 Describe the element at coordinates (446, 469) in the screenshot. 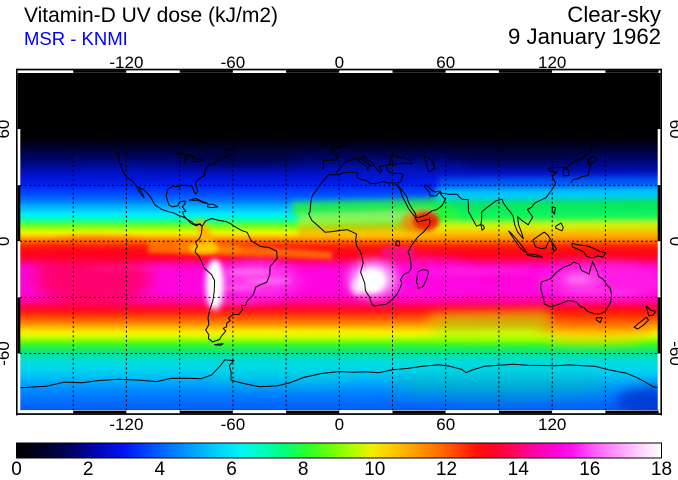

I see `svg-text: 12` at that location.